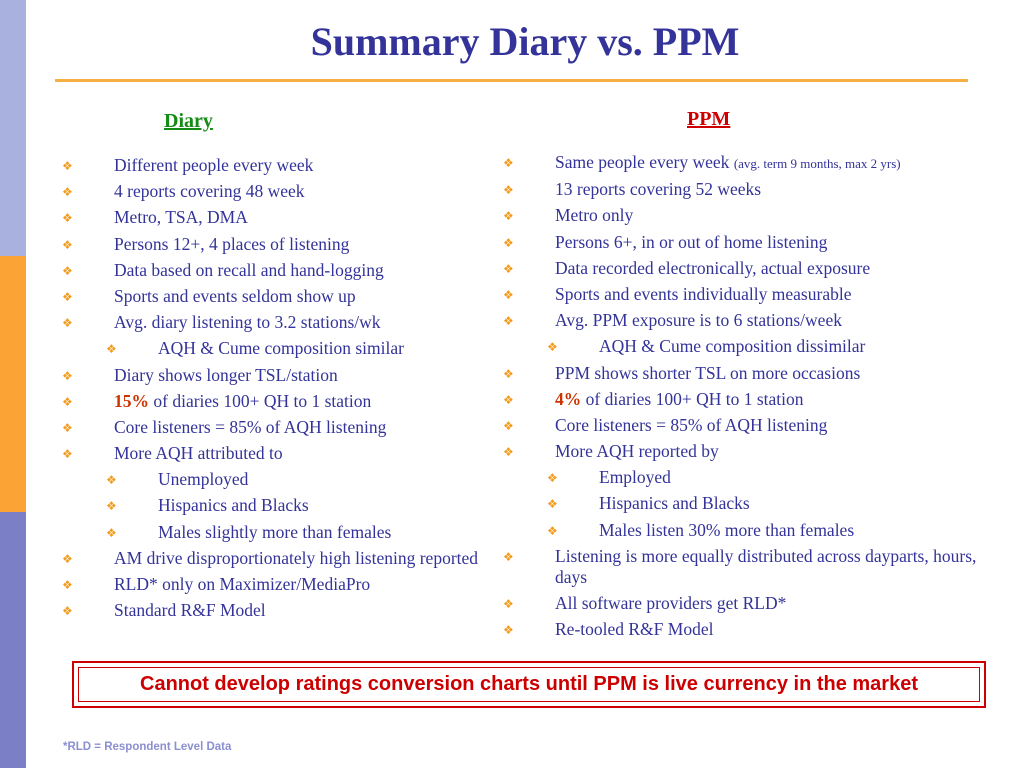  I want to click on list-item: ❖ 15% of diaries 100+ QH to 1 station, so click(282, 401).